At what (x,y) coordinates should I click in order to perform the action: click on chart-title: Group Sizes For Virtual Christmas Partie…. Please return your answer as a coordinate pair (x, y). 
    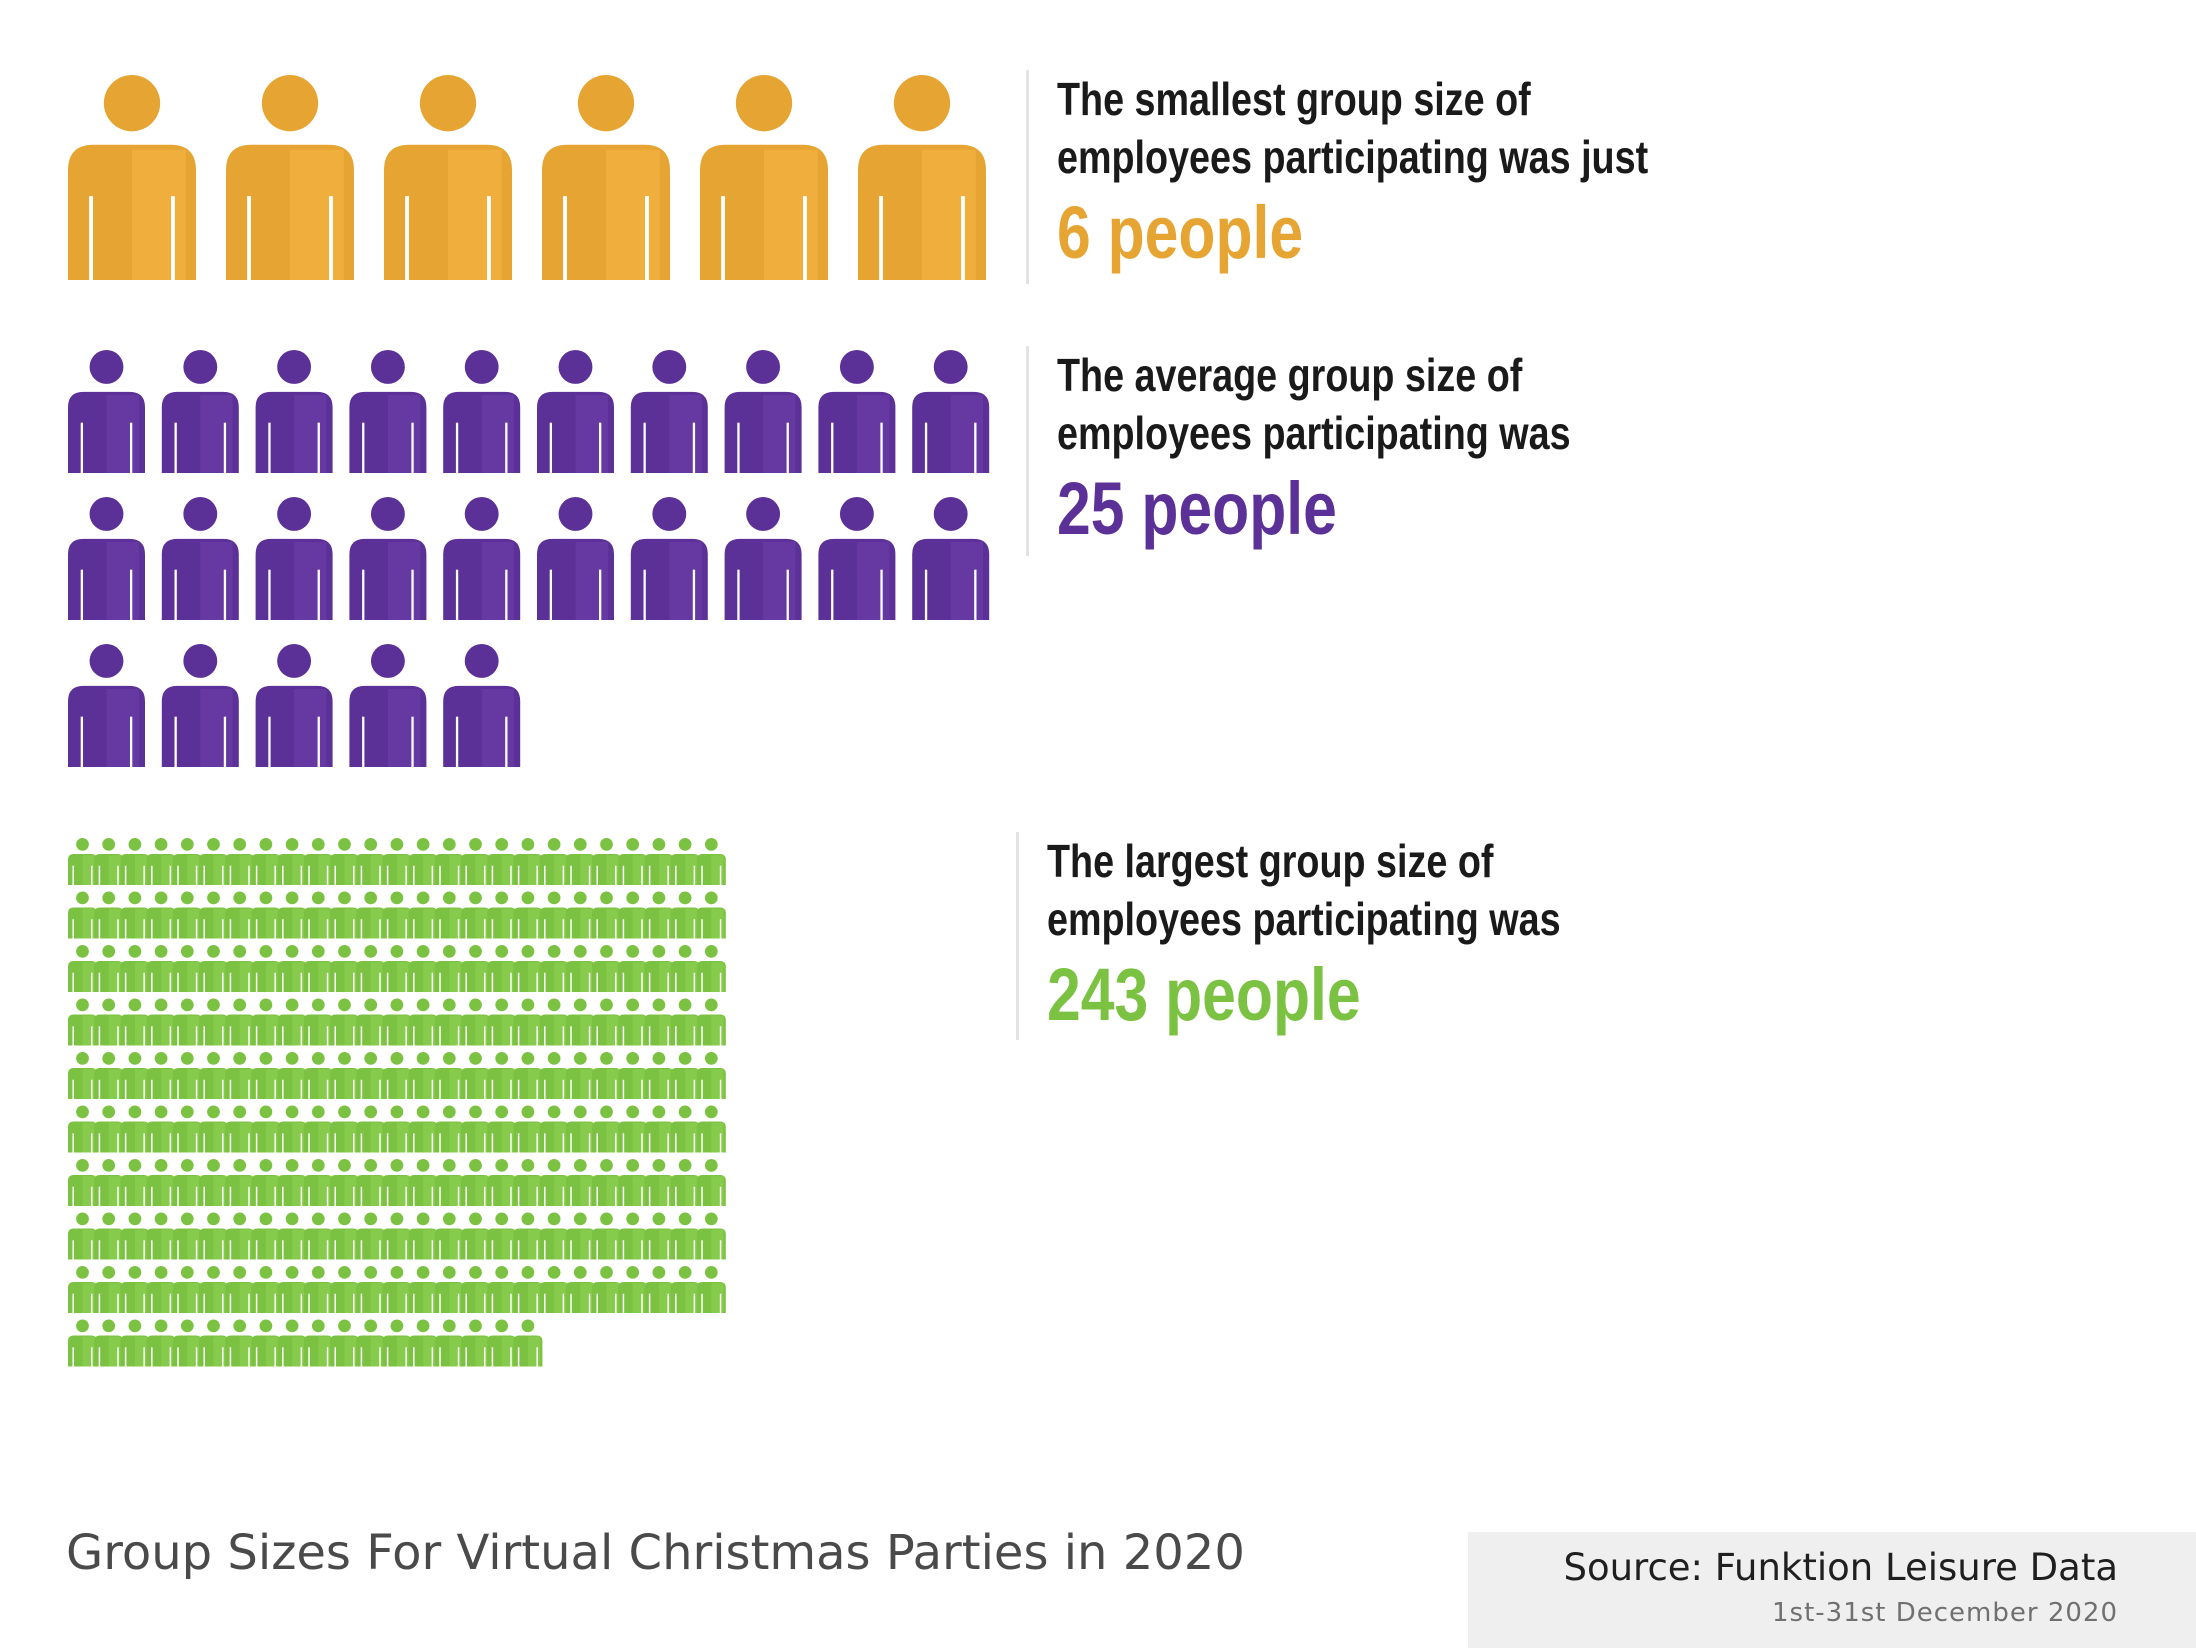
    Looking at the image, I should click on (655, 1553).